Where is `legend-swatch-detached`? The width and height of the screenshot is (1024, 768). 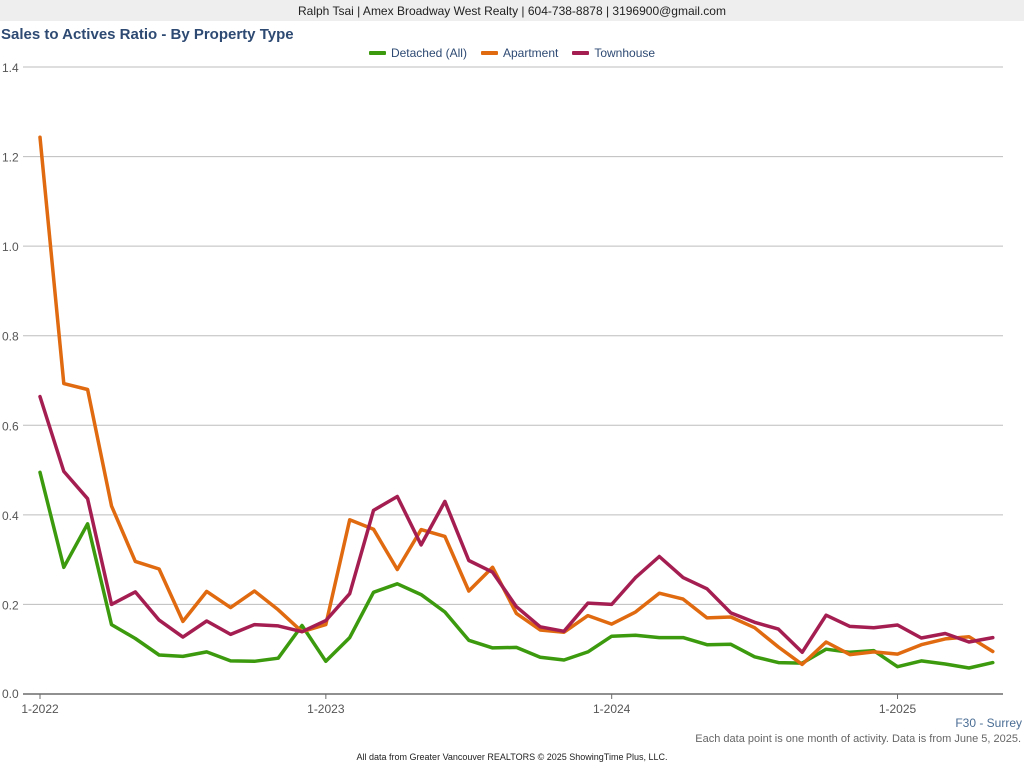
legend-swatch-detached is located at coordinates (377, 53).